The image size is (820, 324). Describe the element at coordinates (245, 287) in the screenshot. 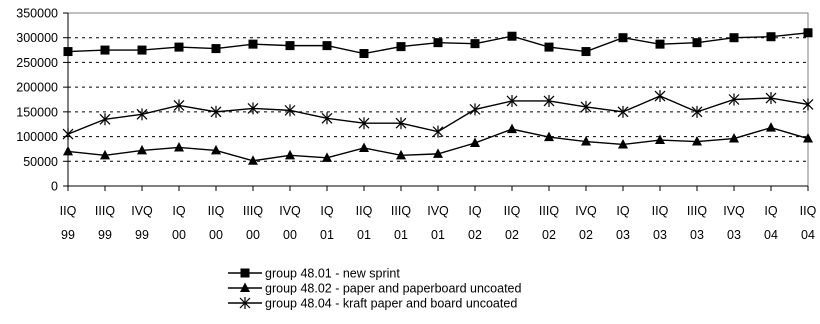

I see `legend-marker-triangle` at that location.